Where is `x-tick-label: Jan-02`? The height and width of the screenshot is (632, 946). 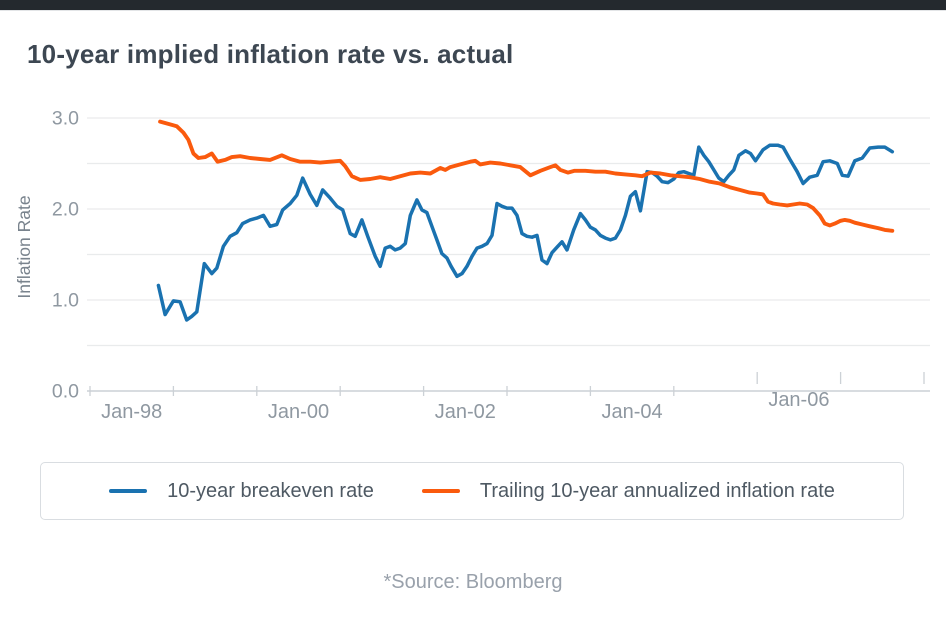
x-tick-label: Jan-02 is located at coordinates (465, 412).